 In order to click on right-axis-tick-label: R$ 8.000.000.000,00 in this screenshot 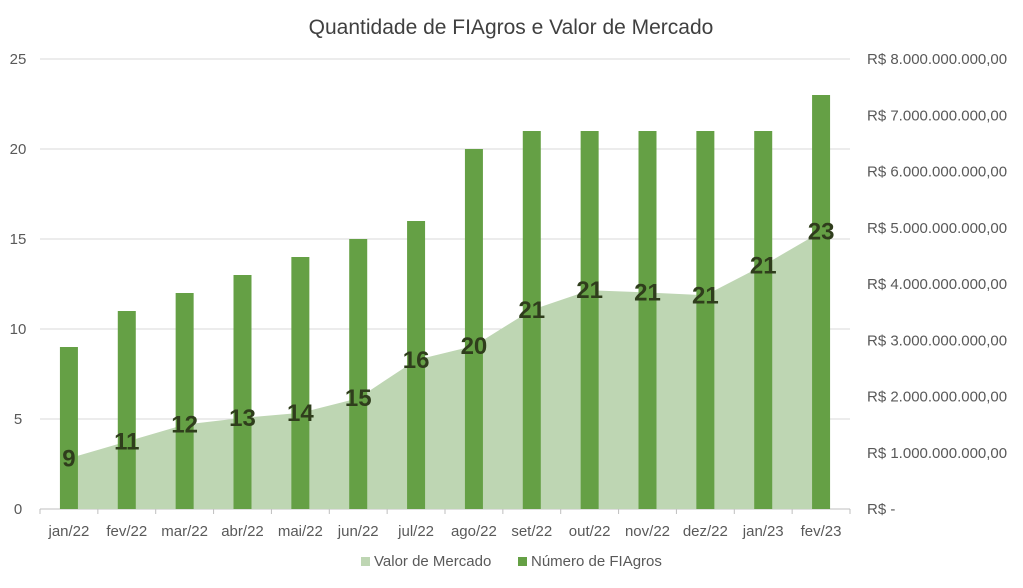, I will do `click(937, 59)`.